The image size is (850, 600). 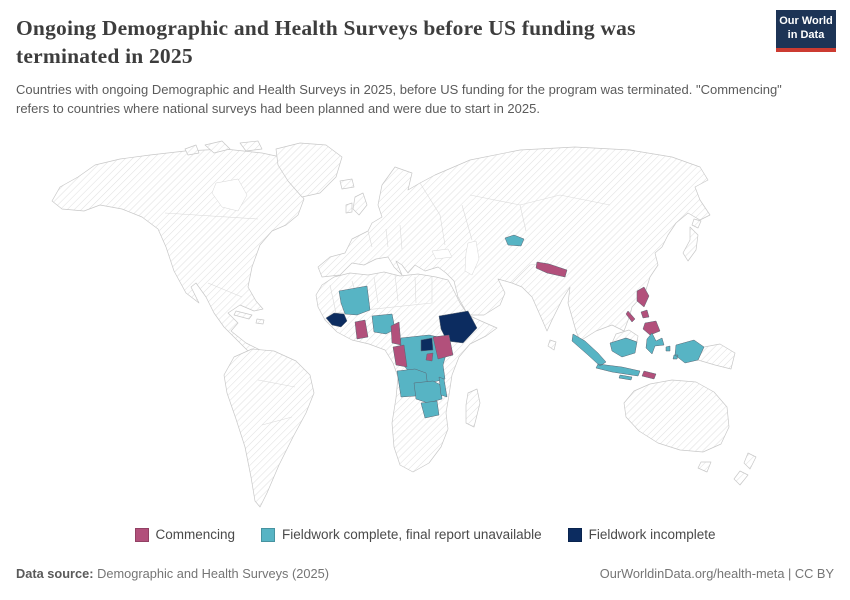 I want to click on country-mali, so click(x=354, y=300).